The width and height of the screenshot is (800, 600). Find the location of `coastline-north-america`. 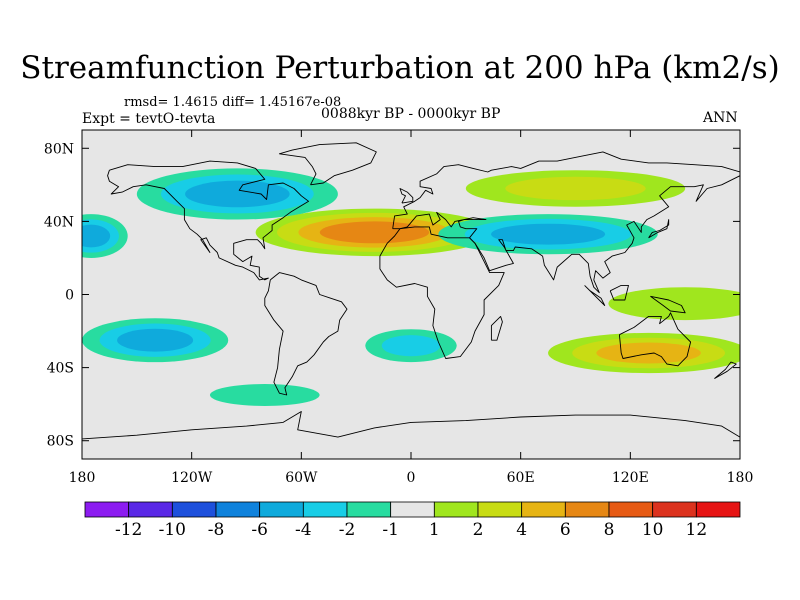

coastline-north-america is located at coordinates (208, 220).